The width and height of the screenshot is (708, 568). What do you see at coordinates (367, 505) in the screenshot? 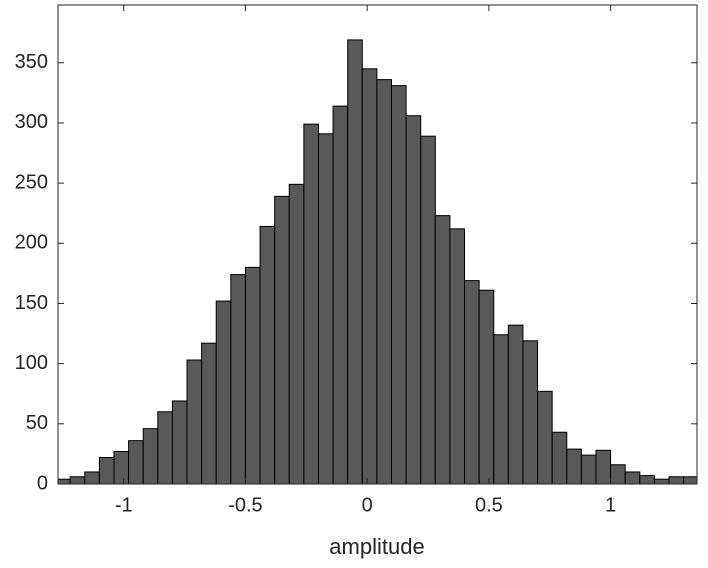
I see `x-tick-label: 0` at bounding box center [367, 505].